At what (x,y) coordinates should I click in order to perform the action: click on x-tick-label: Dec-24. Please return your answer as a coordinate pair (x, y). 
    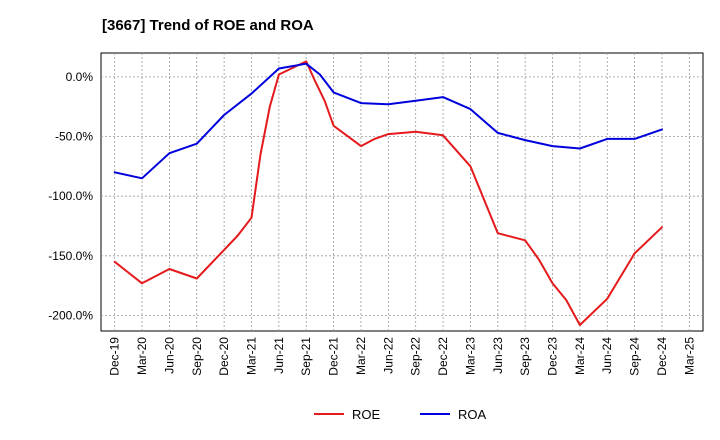
    Looking at the image, I should click on (662, 356).